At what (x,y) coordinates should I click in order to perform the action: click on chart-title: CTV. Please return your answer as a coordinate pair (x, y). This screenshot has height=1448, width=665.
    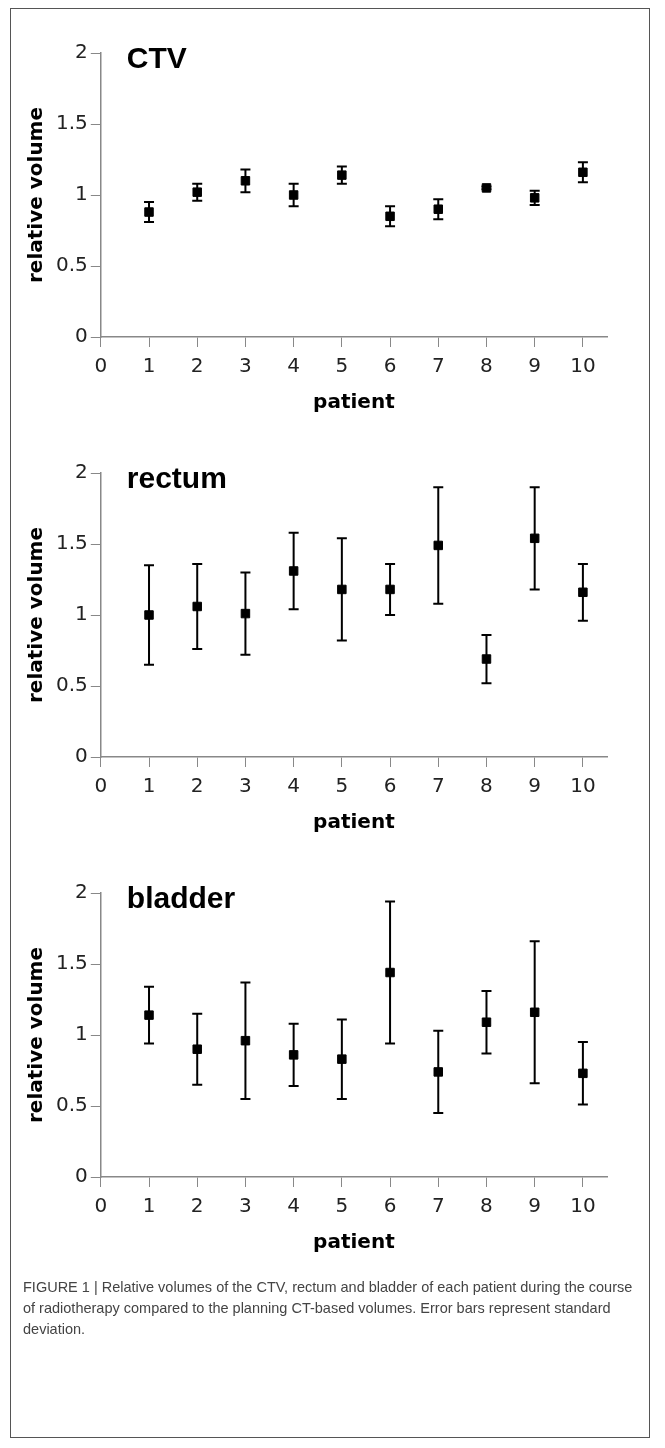
    Looking at the image, I should click on (156, 58).